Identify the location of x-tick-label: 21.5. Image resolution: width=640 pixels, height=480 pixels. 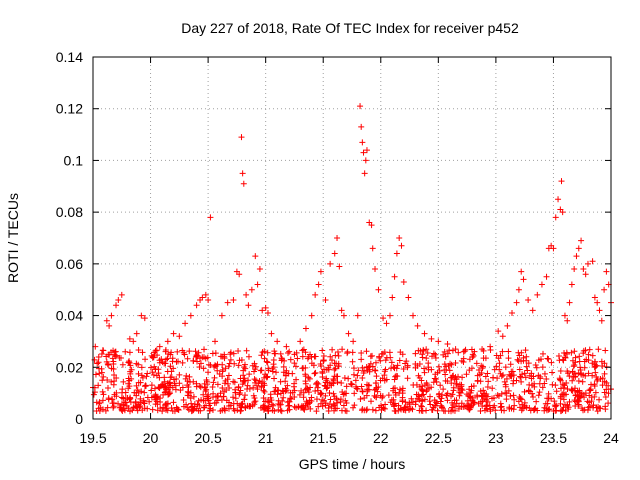
(323, 438).